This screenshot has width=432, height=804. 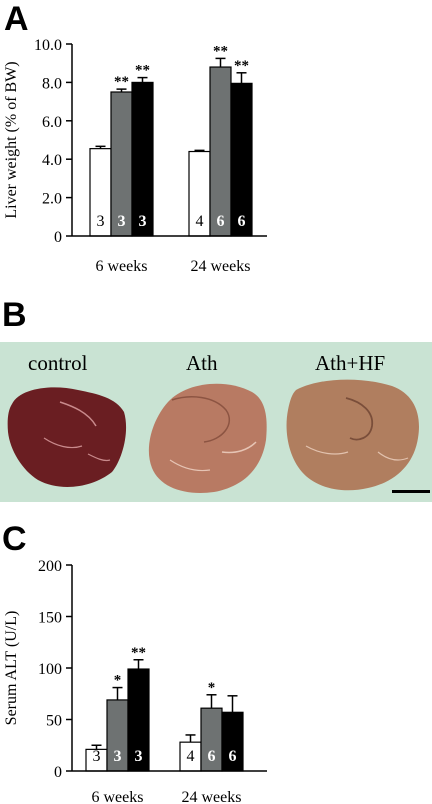 What do you see at coordinates (16, 19) in the screenshot?
I see `panel-label-a: A` at bounding box center [16, 19].